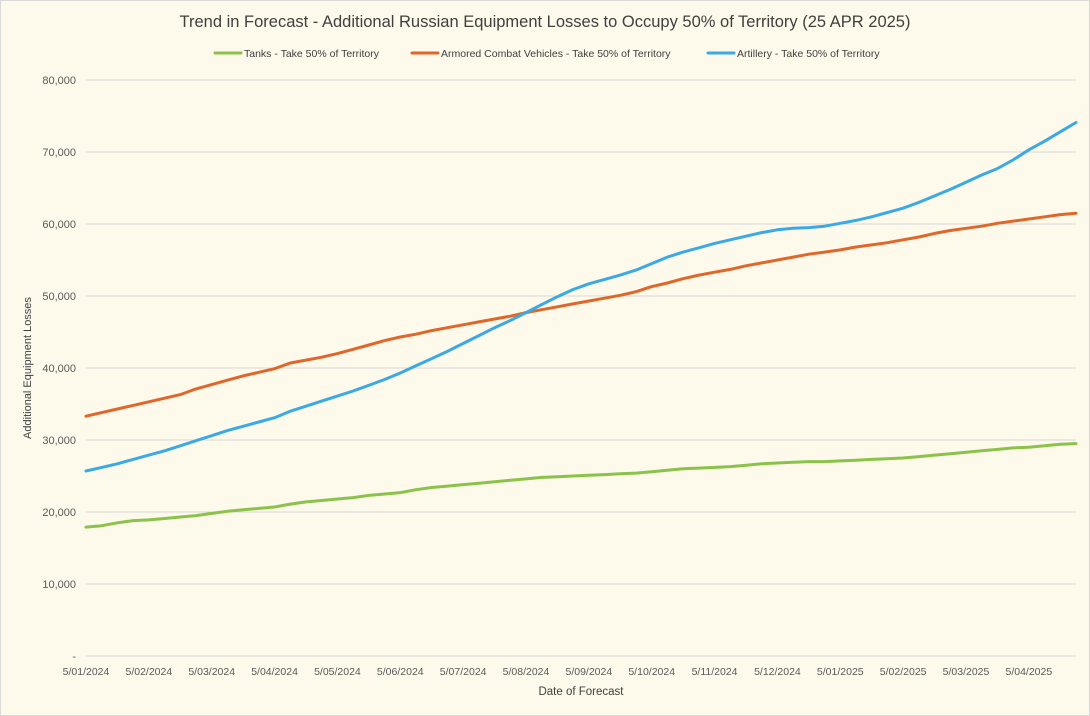 Image resolution: width=1090 pixels, height=716 pixels. What do you see at coordinates (903, 672) in the screenshot?
I see `x-tick-label-13: 5/02/2025` at bounding box center [903, 672].